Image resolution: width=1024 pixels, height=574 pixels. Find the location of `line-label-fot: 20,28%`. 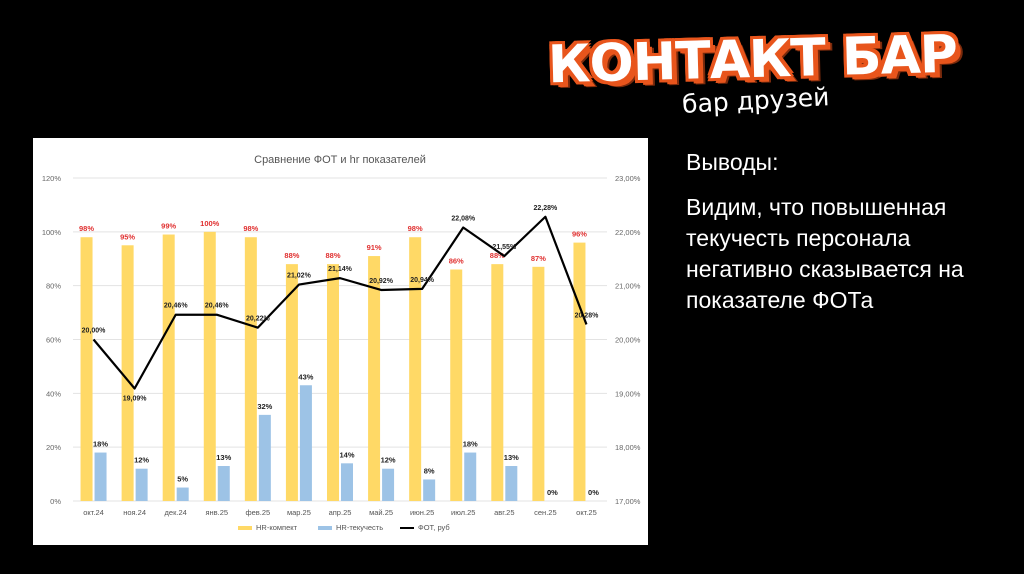

line-label-fot: 20,28% is located at coordinates (587, 315).